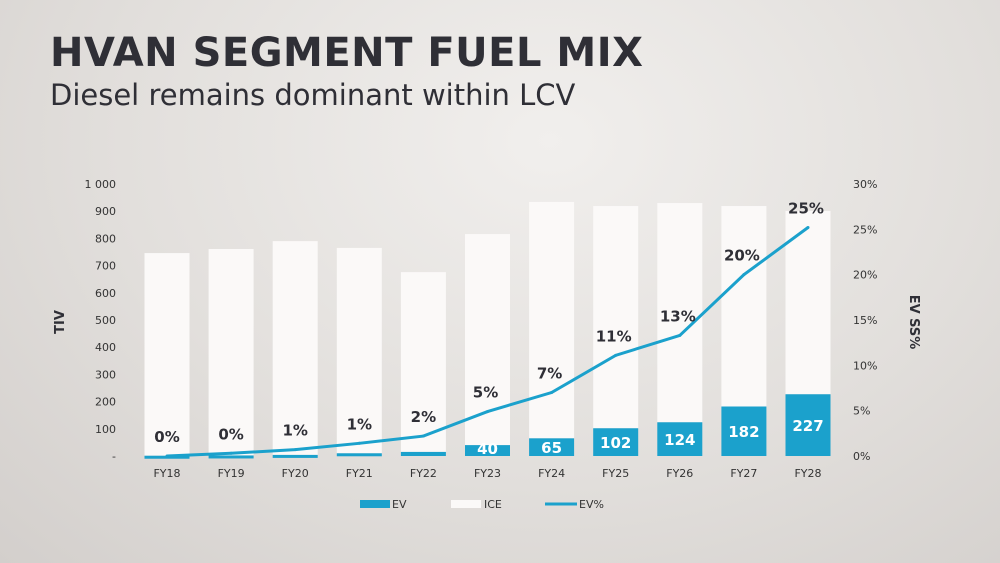 The image size is (1000, 563). Describe the element at coordinates (591, 504) in the screenshot. I see `legend-evpct-label: EV%` at that location.